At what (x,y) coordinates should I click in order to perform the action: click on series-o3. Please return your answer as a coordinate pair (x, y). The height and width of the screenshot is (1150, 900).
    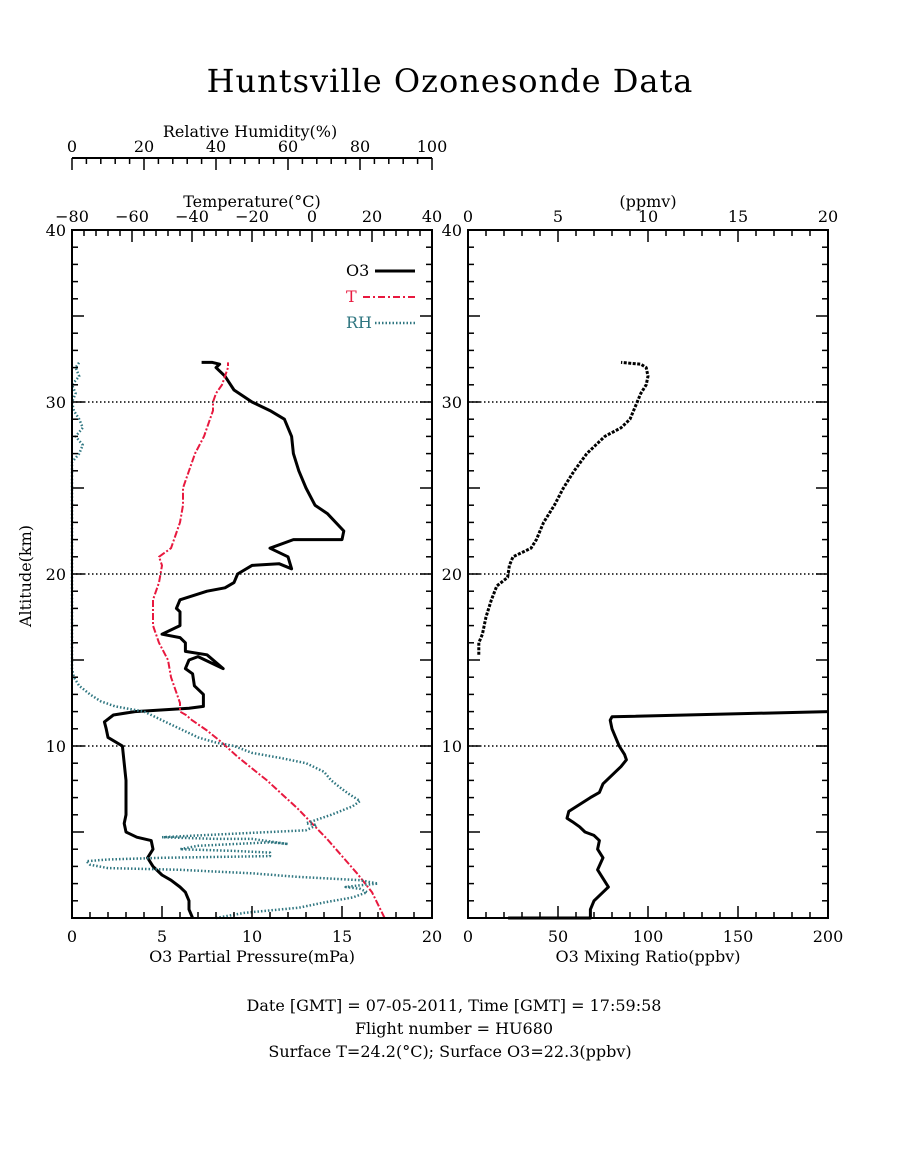
    Looking at the image, I should click on (224, 639).